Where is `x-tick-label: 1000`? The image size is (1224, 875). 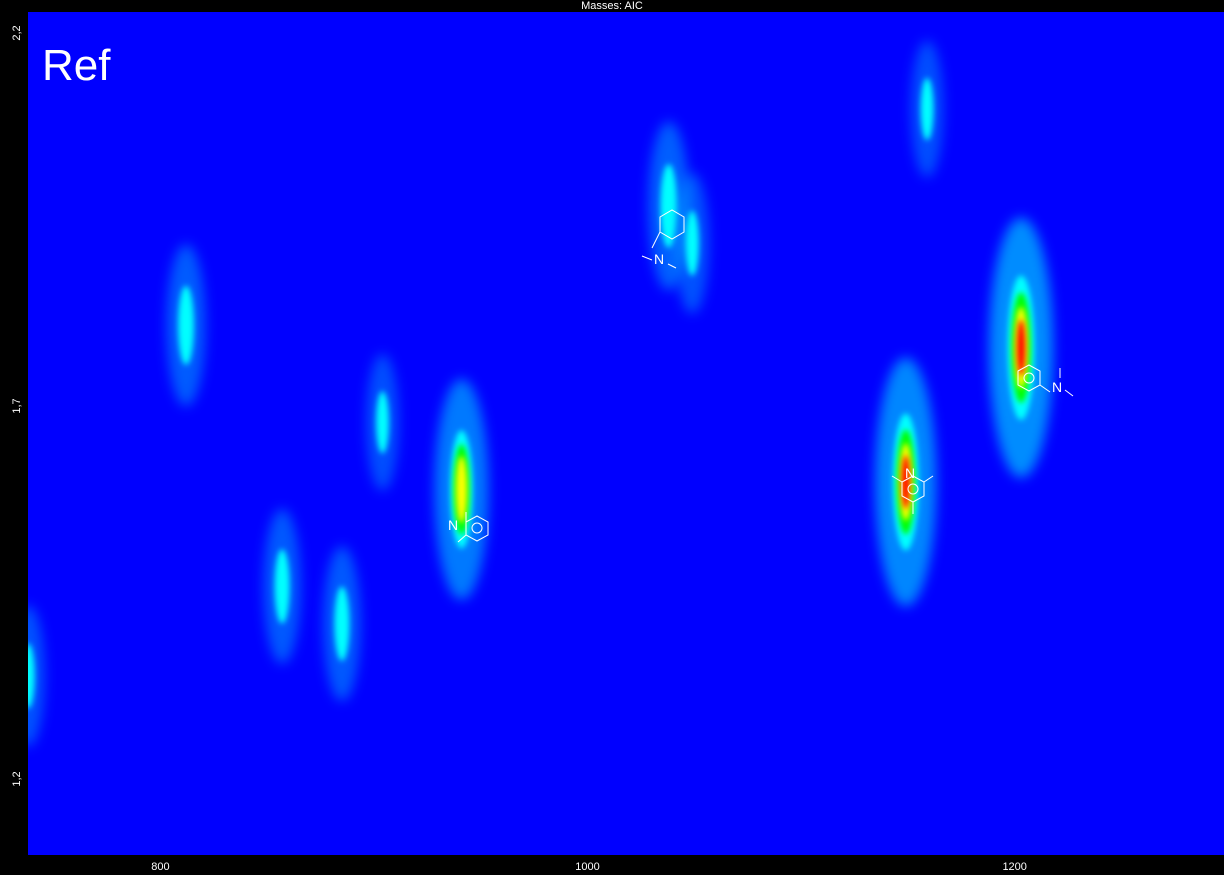 x-tick-label: 1000 is located at coordinates (587, 867).